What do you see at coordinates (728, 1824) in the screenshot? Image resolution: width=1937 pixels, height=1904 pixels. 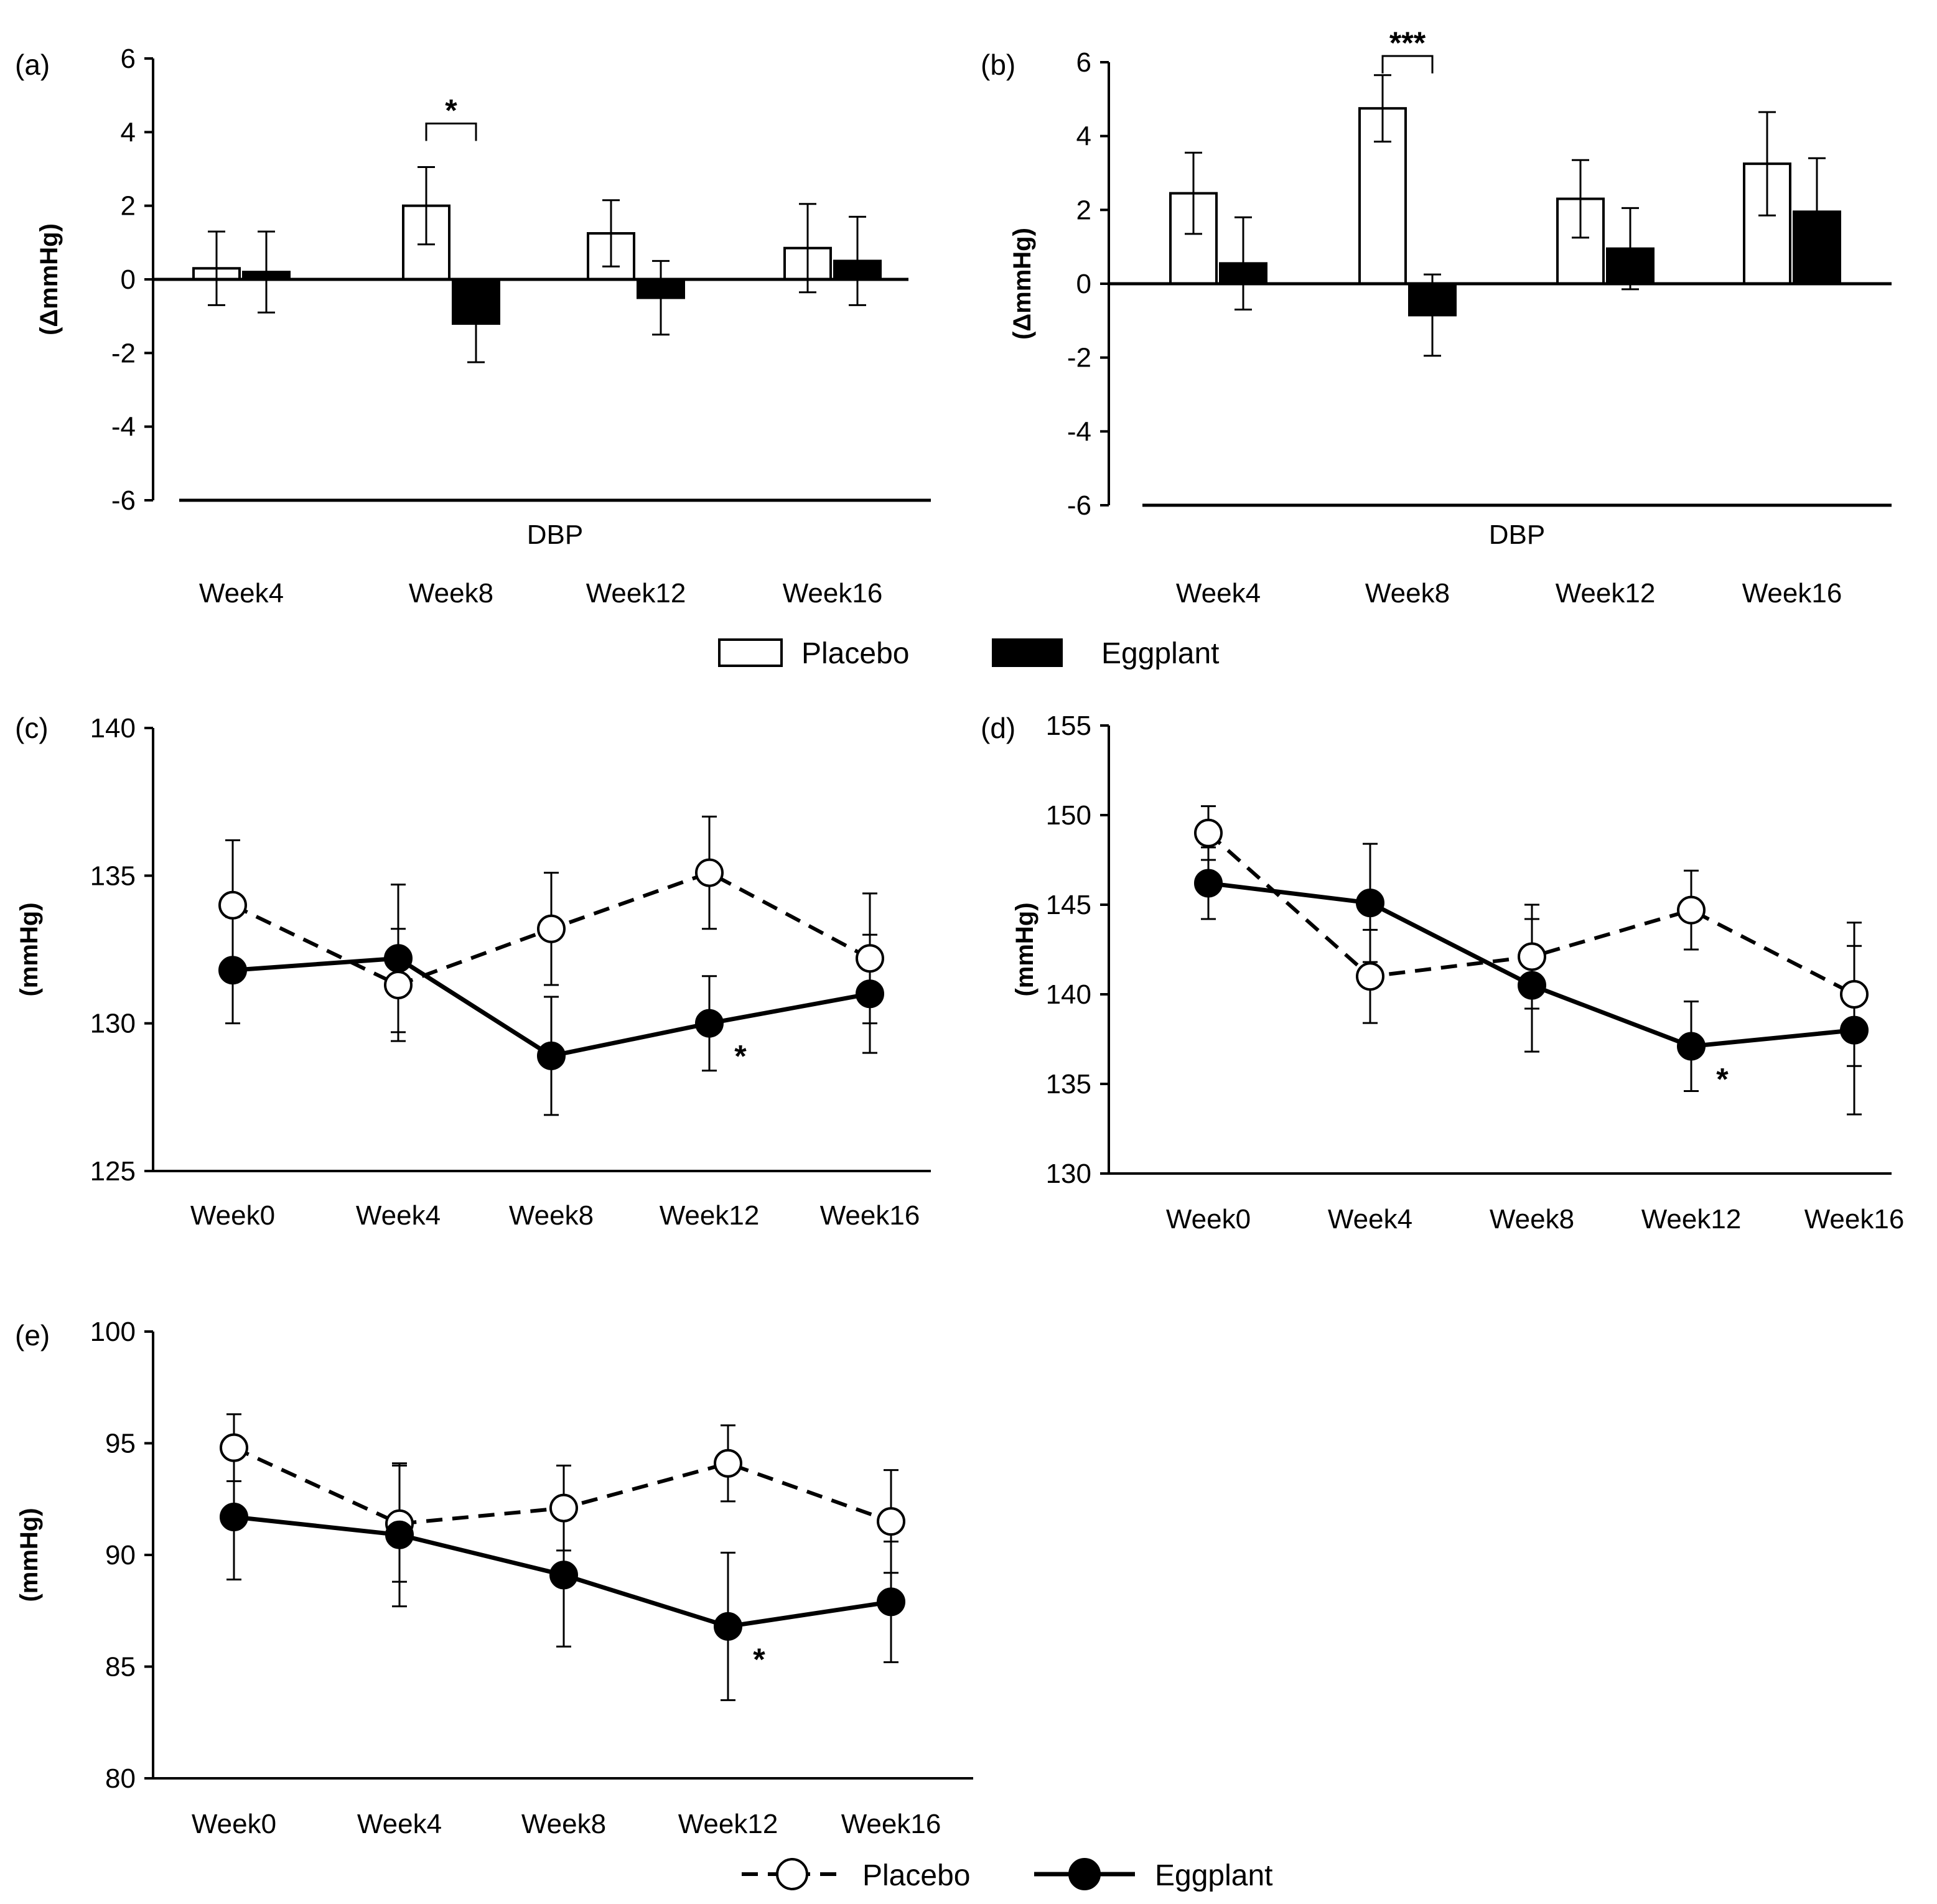 I see `category-label-e-3: Week12` at bounding box center [728, 1824].